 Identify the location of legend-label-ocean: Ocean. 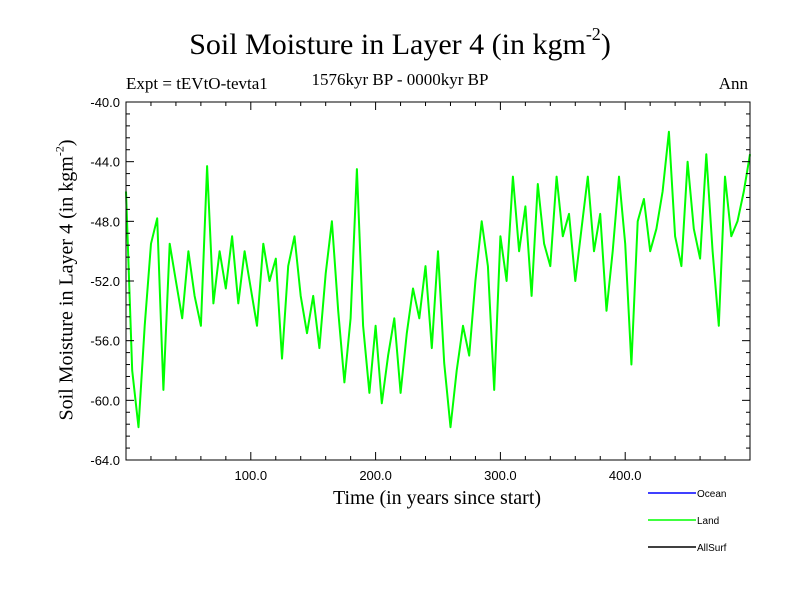
(711, 494).